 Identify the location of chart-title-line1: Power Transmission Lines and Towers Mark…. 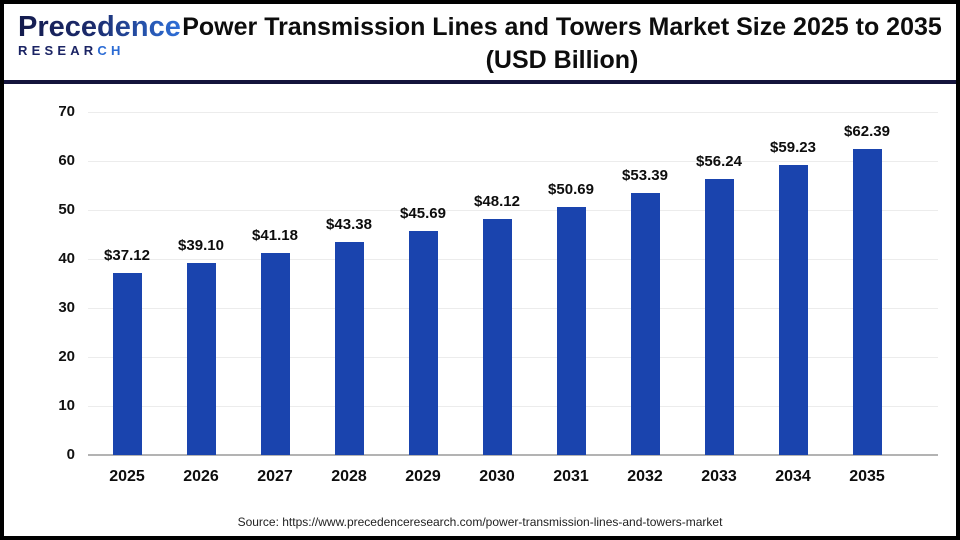
(562, 27).